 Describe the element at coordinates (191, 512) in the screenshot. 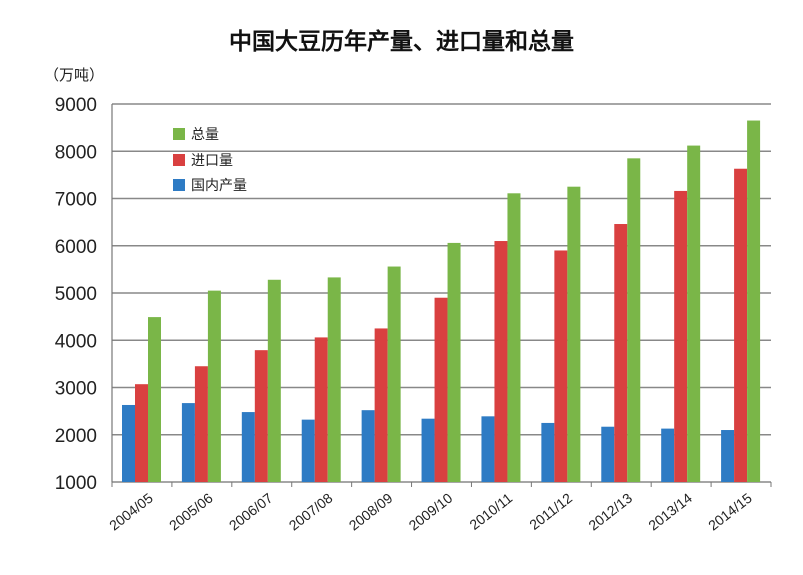

I see `x-tick-label: 2005/06` at that location.